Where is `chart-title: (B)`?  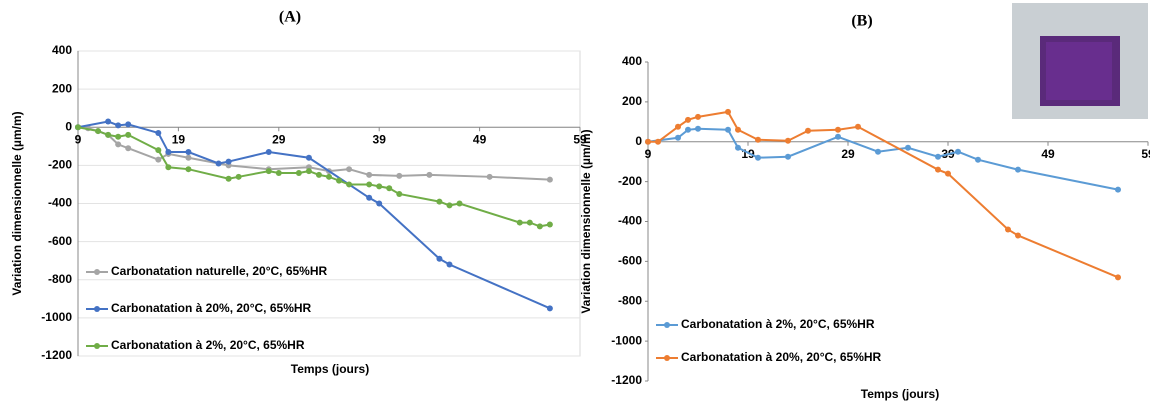 chart-title: (B) is located at coordinates (861, 21).